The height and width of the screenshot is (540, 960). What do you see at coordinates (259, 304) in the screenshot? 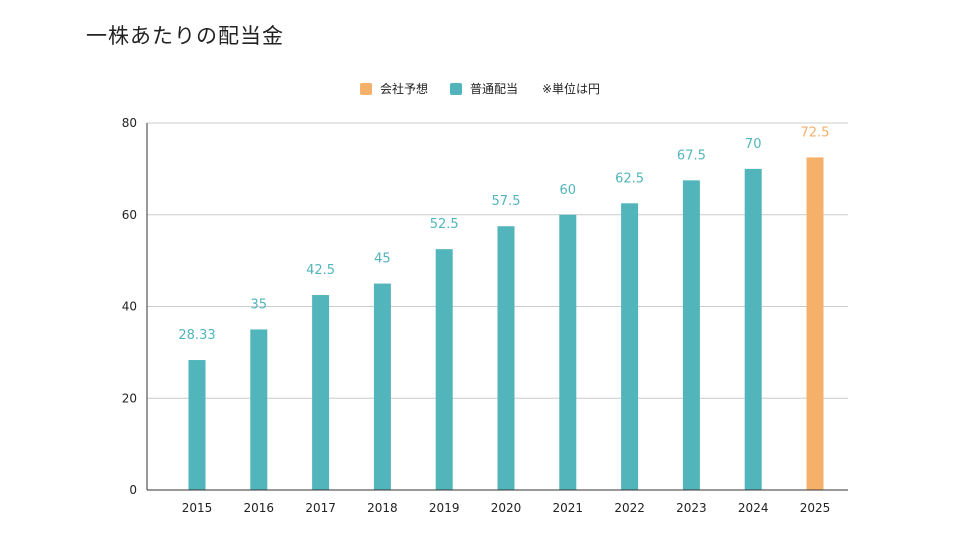
I see `data-label-2016: 35` at bounding box center [259, 304].